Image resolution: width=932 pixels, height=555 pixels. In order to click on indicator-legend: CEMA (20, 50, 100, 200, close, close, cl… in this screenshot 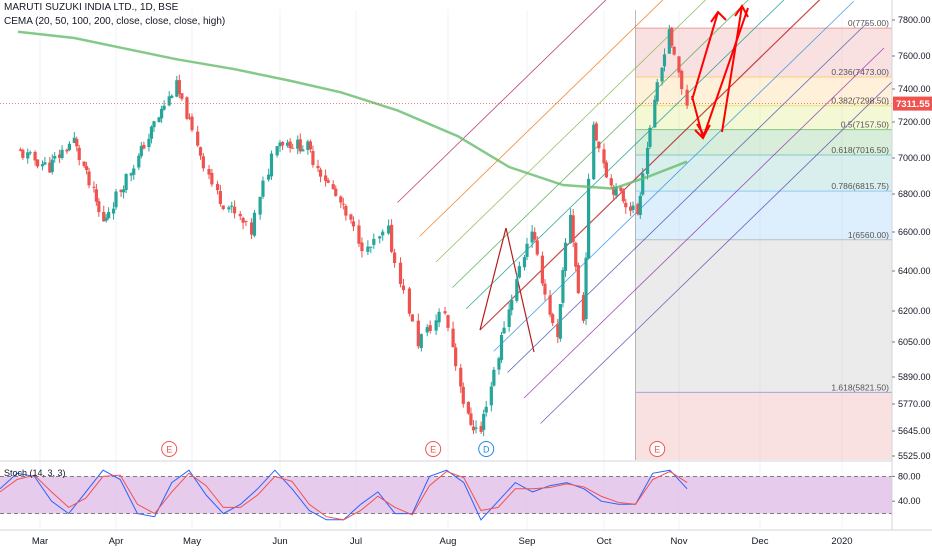, I will do `click(115, 21)`.